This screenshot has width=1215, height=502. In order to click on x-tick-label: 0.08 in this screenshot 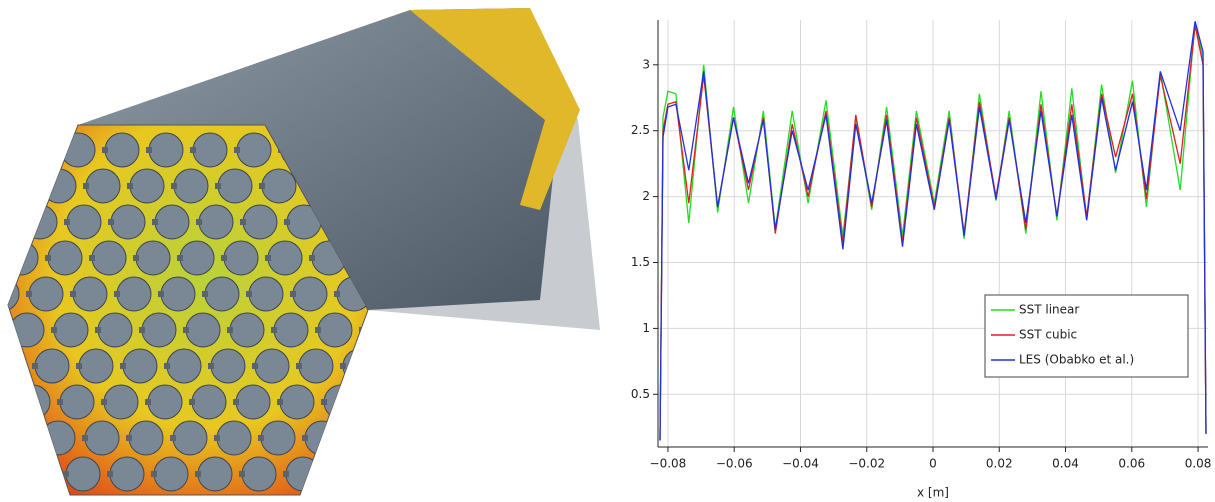, I will do `click(1198, 464)`.